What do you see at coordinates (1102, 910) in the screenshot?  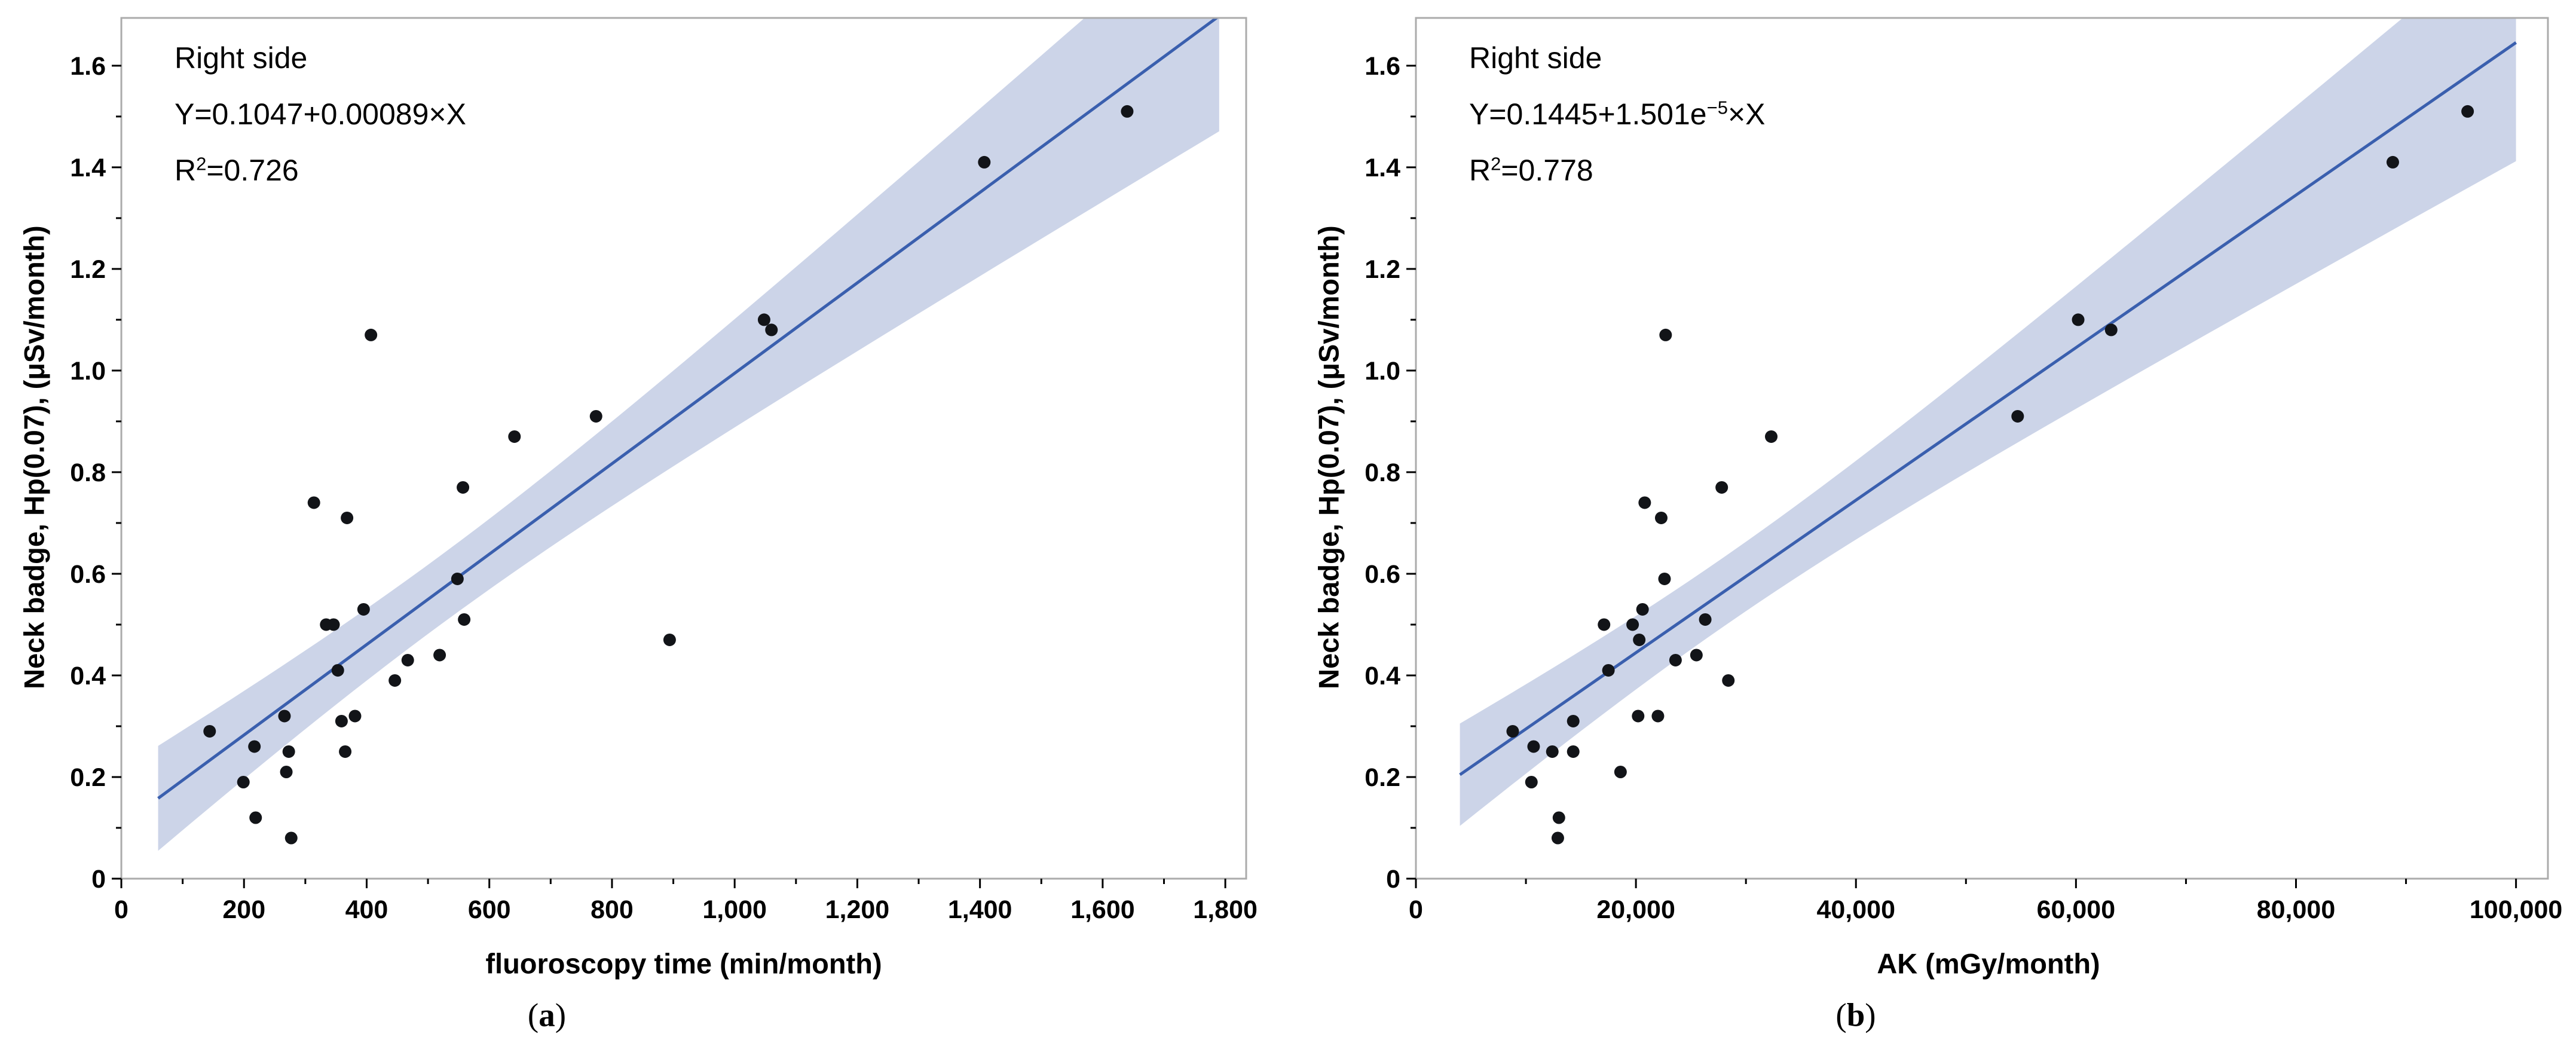 I see `x-tick-label: 1,600` at bounding box center [1102, 910].